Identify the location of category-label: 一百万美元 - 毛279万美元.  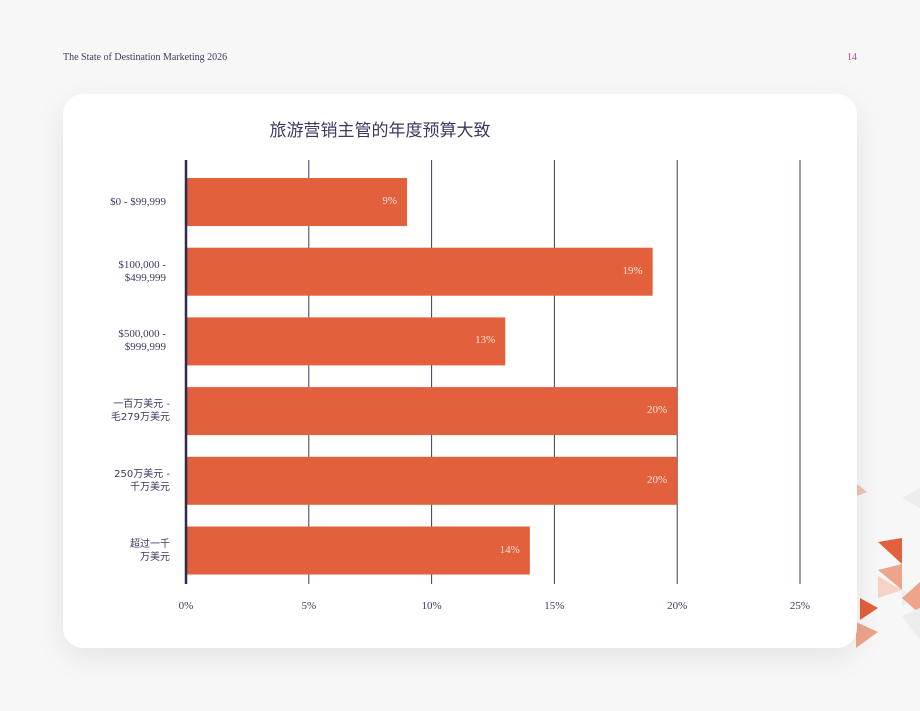
(140, 411).